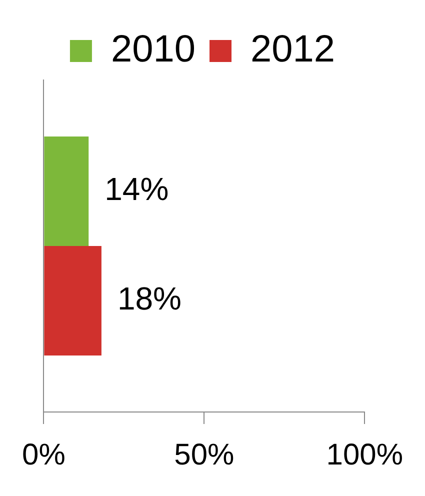 The height and width of the screenshot is (496, 425). I want to click on x-tick-label: 50%, so click(204, 455).